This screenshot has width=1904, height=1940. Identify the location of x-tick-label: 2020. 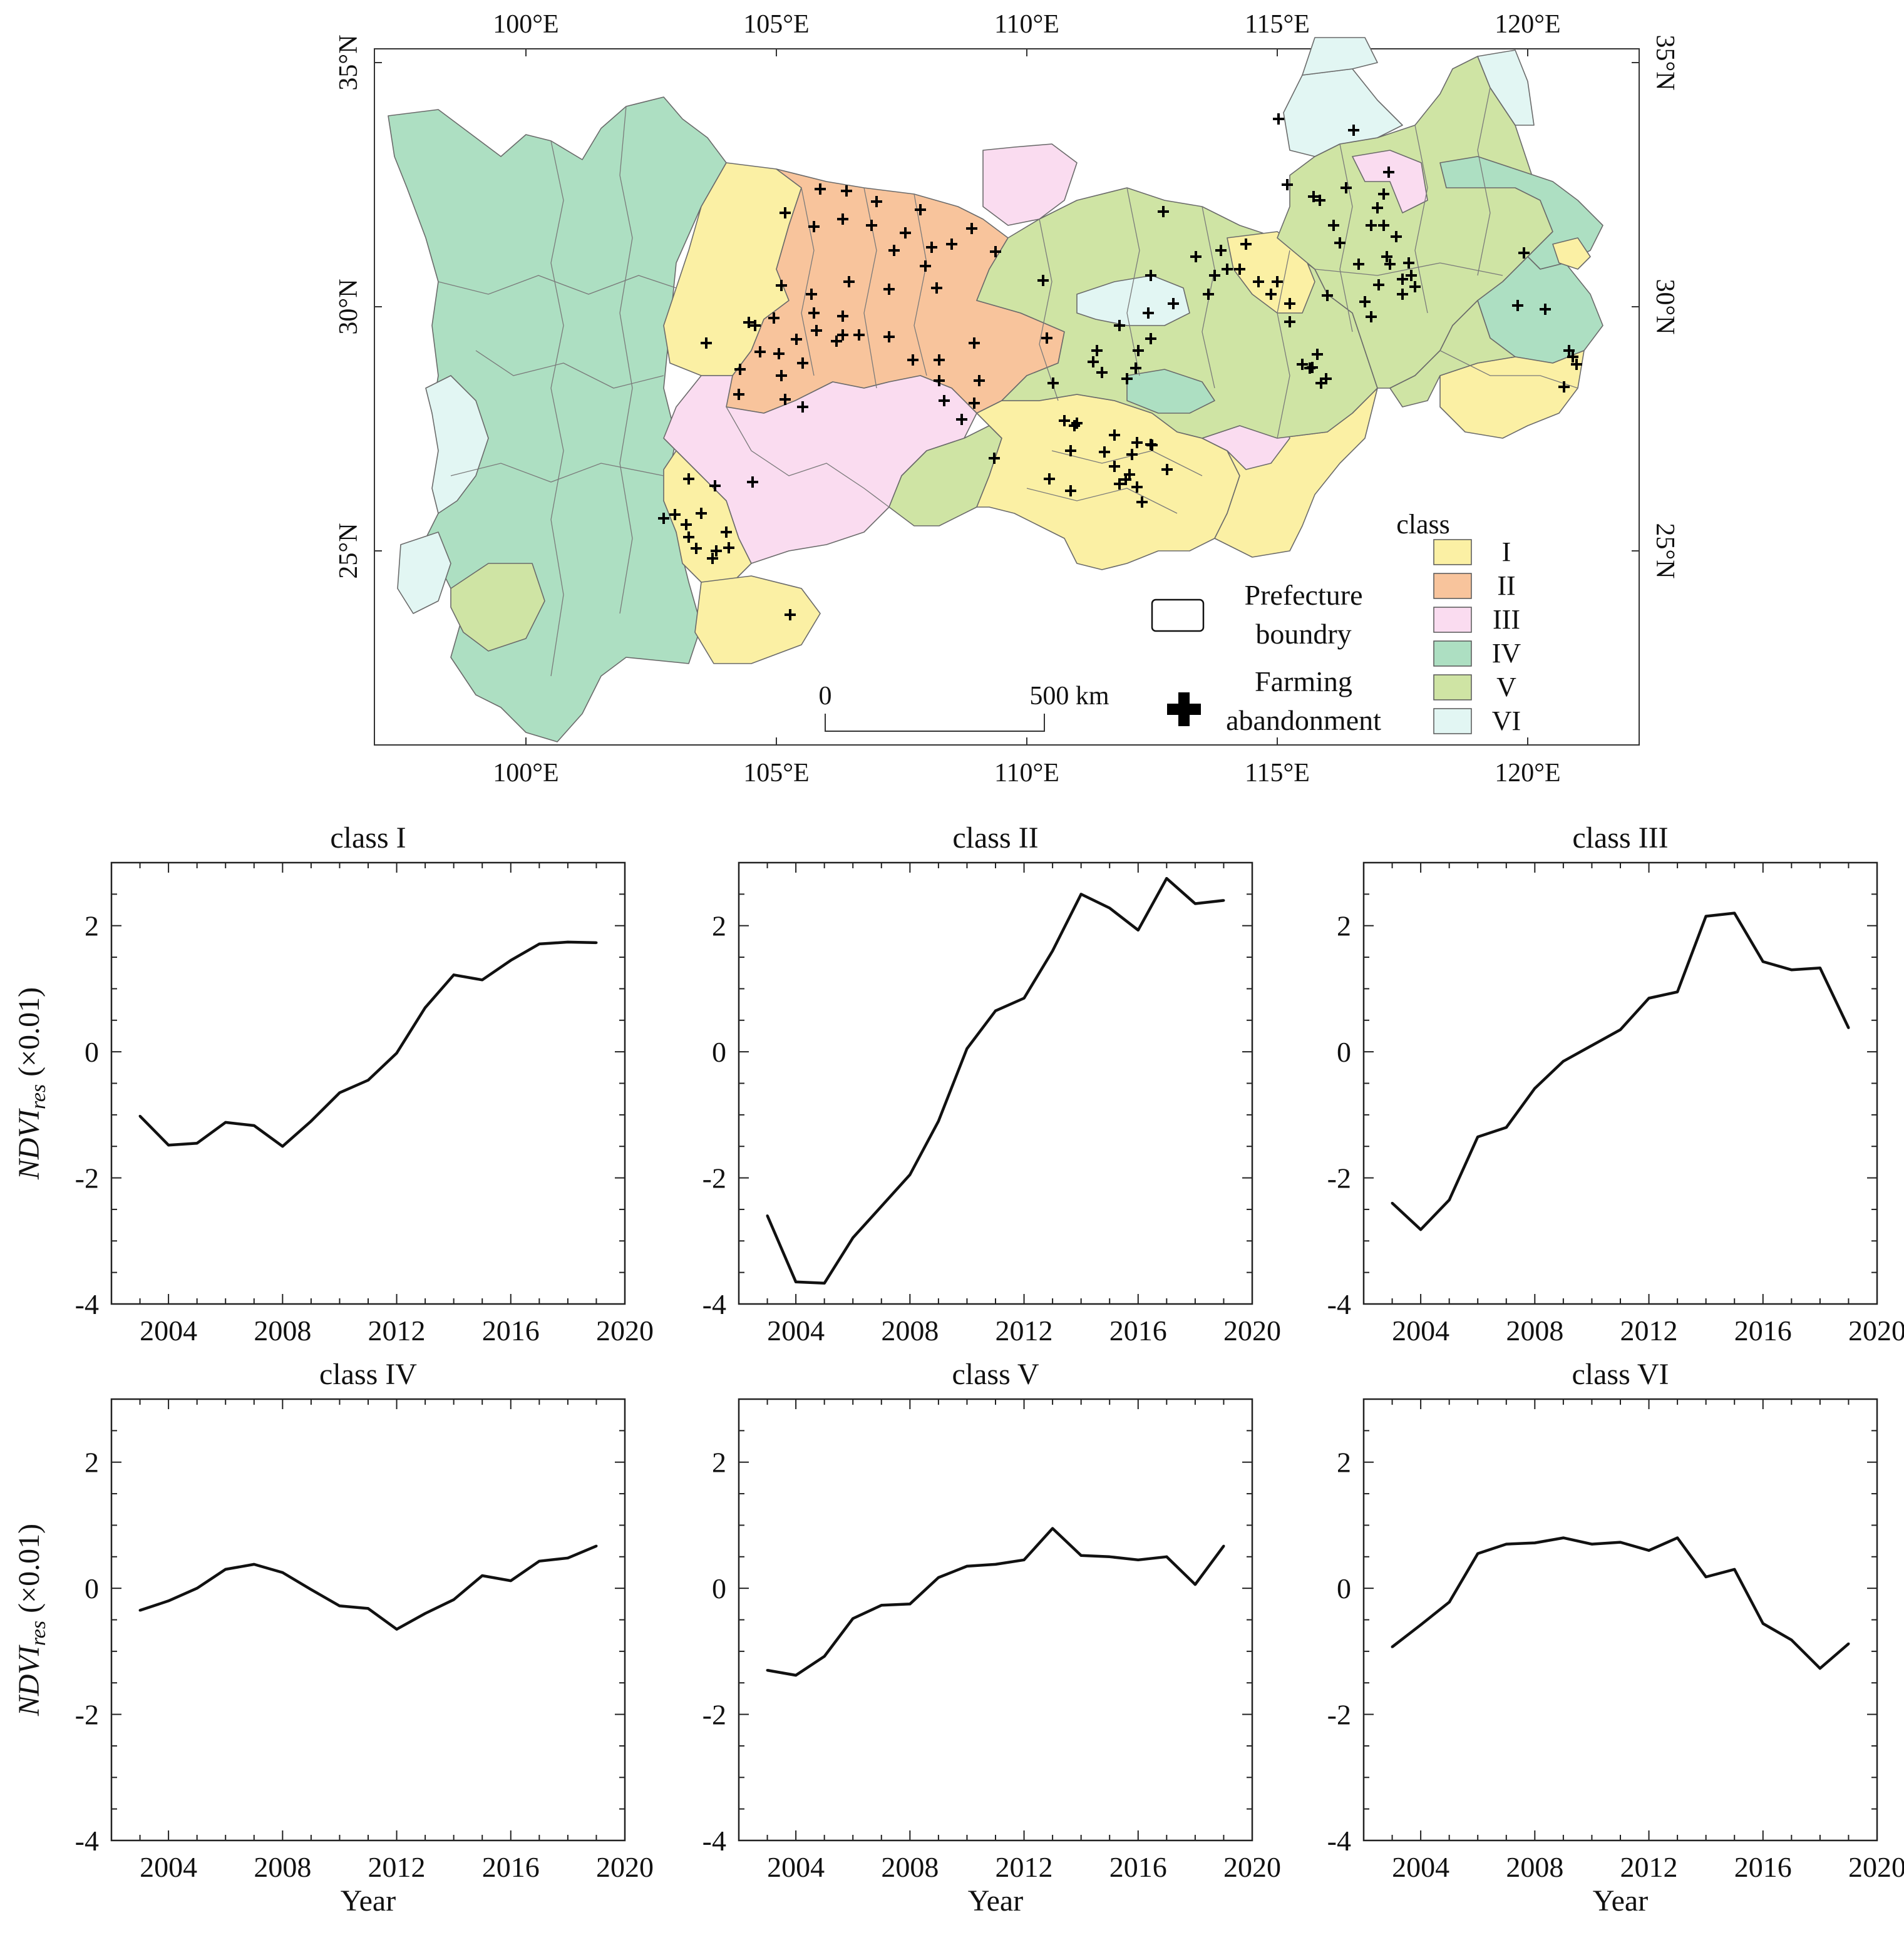
(1876, 1331).